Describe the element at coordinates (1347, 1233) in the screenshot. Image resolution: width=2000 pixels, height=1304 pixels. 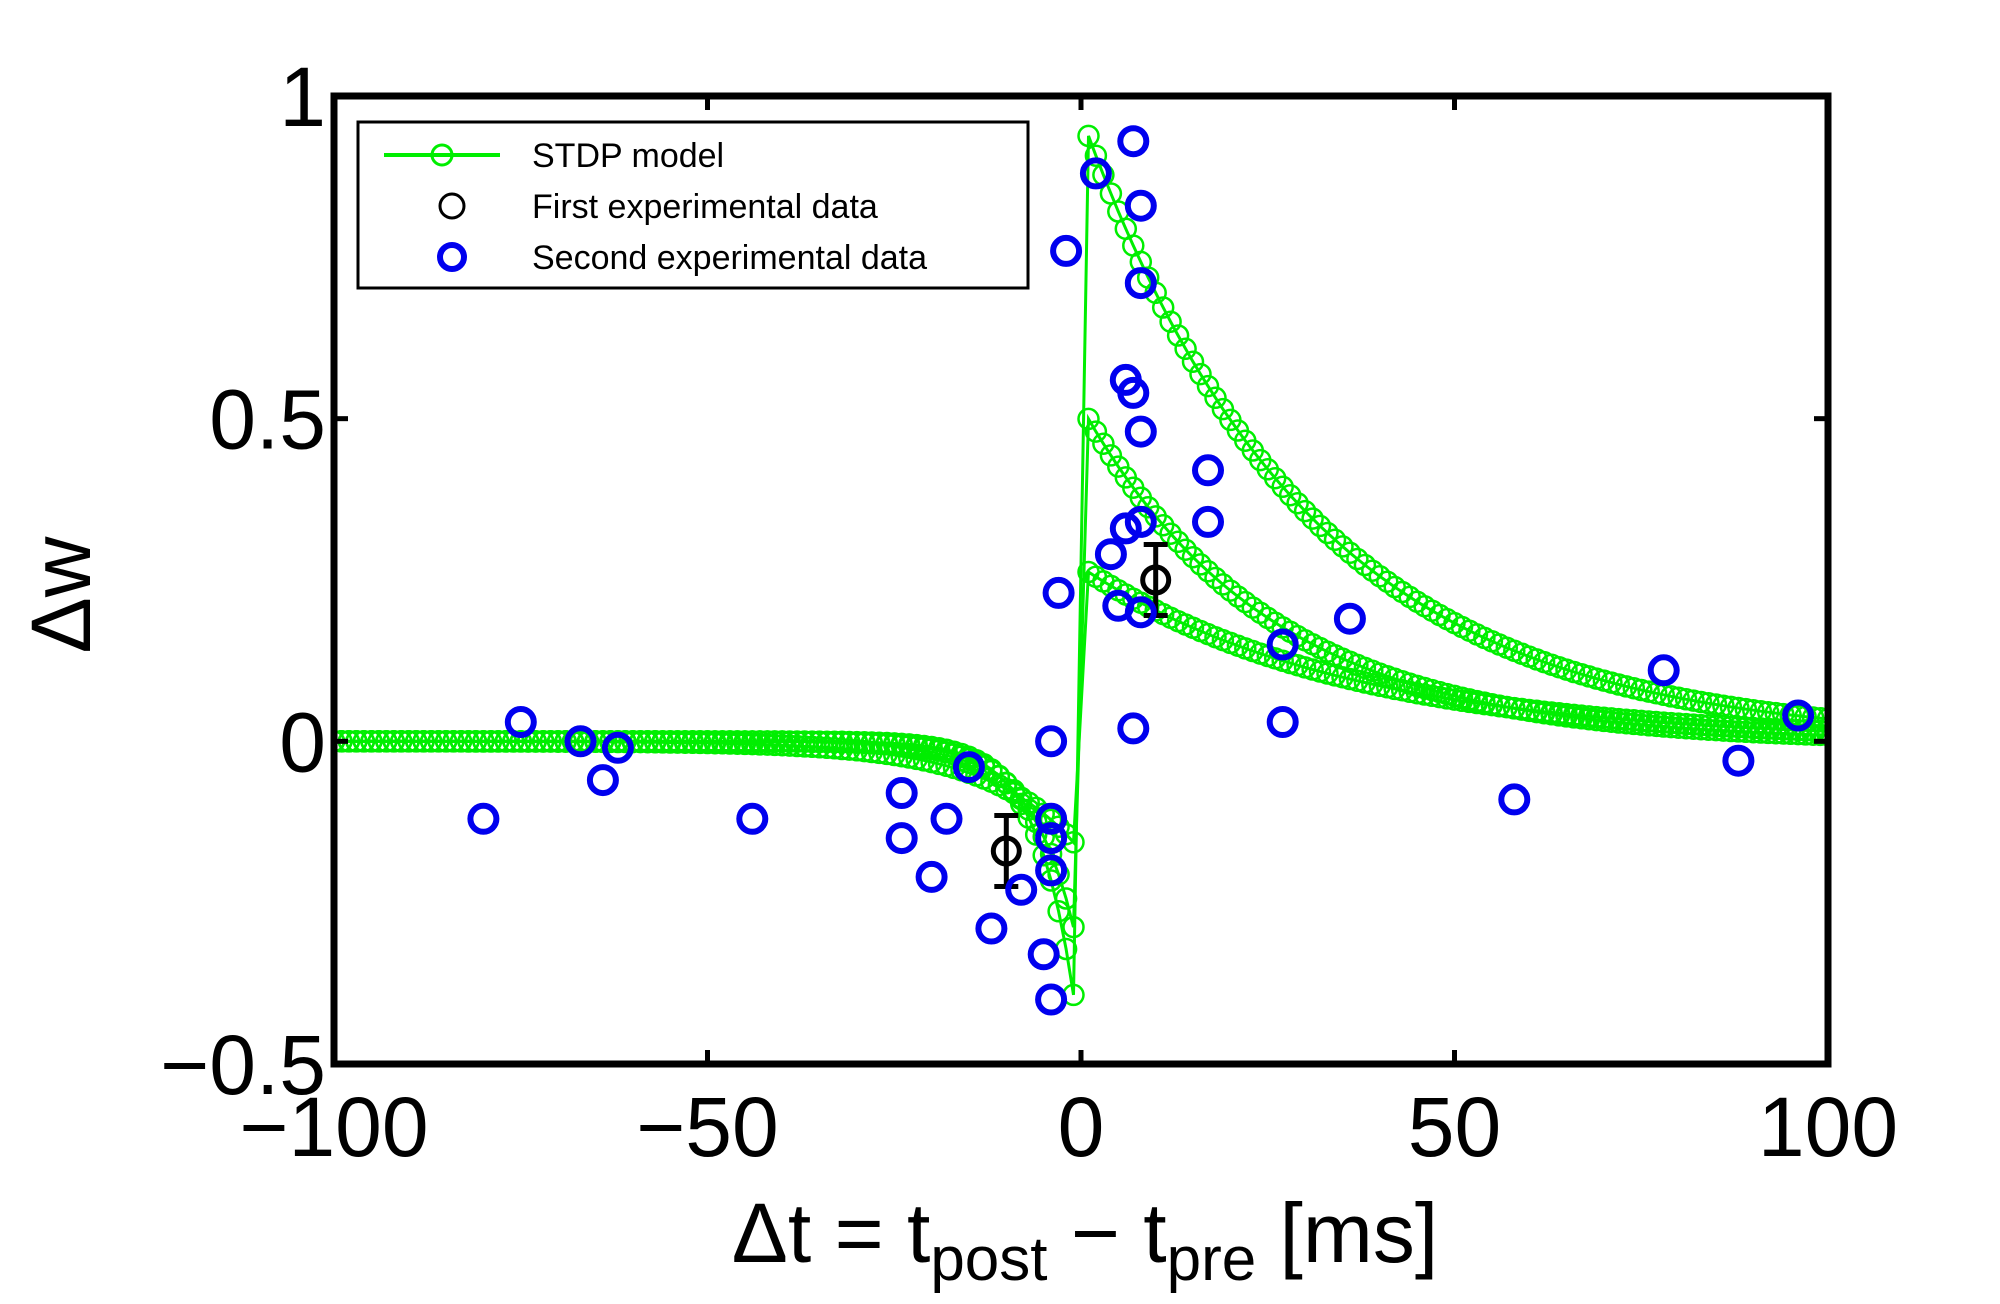
I see `x-axis-label-tail: [ms]` at that location.